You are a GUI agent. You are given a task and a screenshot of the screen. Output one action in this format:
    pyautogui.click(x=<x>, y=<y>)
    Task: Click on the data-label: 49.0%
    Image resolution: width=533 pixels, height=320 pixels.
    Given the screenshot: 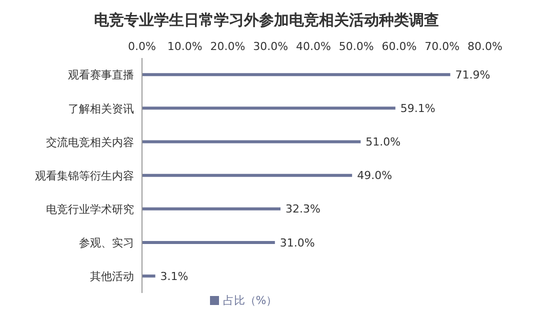 What is the action you would take?
    pyautogui.click(x=374, y=175)
    